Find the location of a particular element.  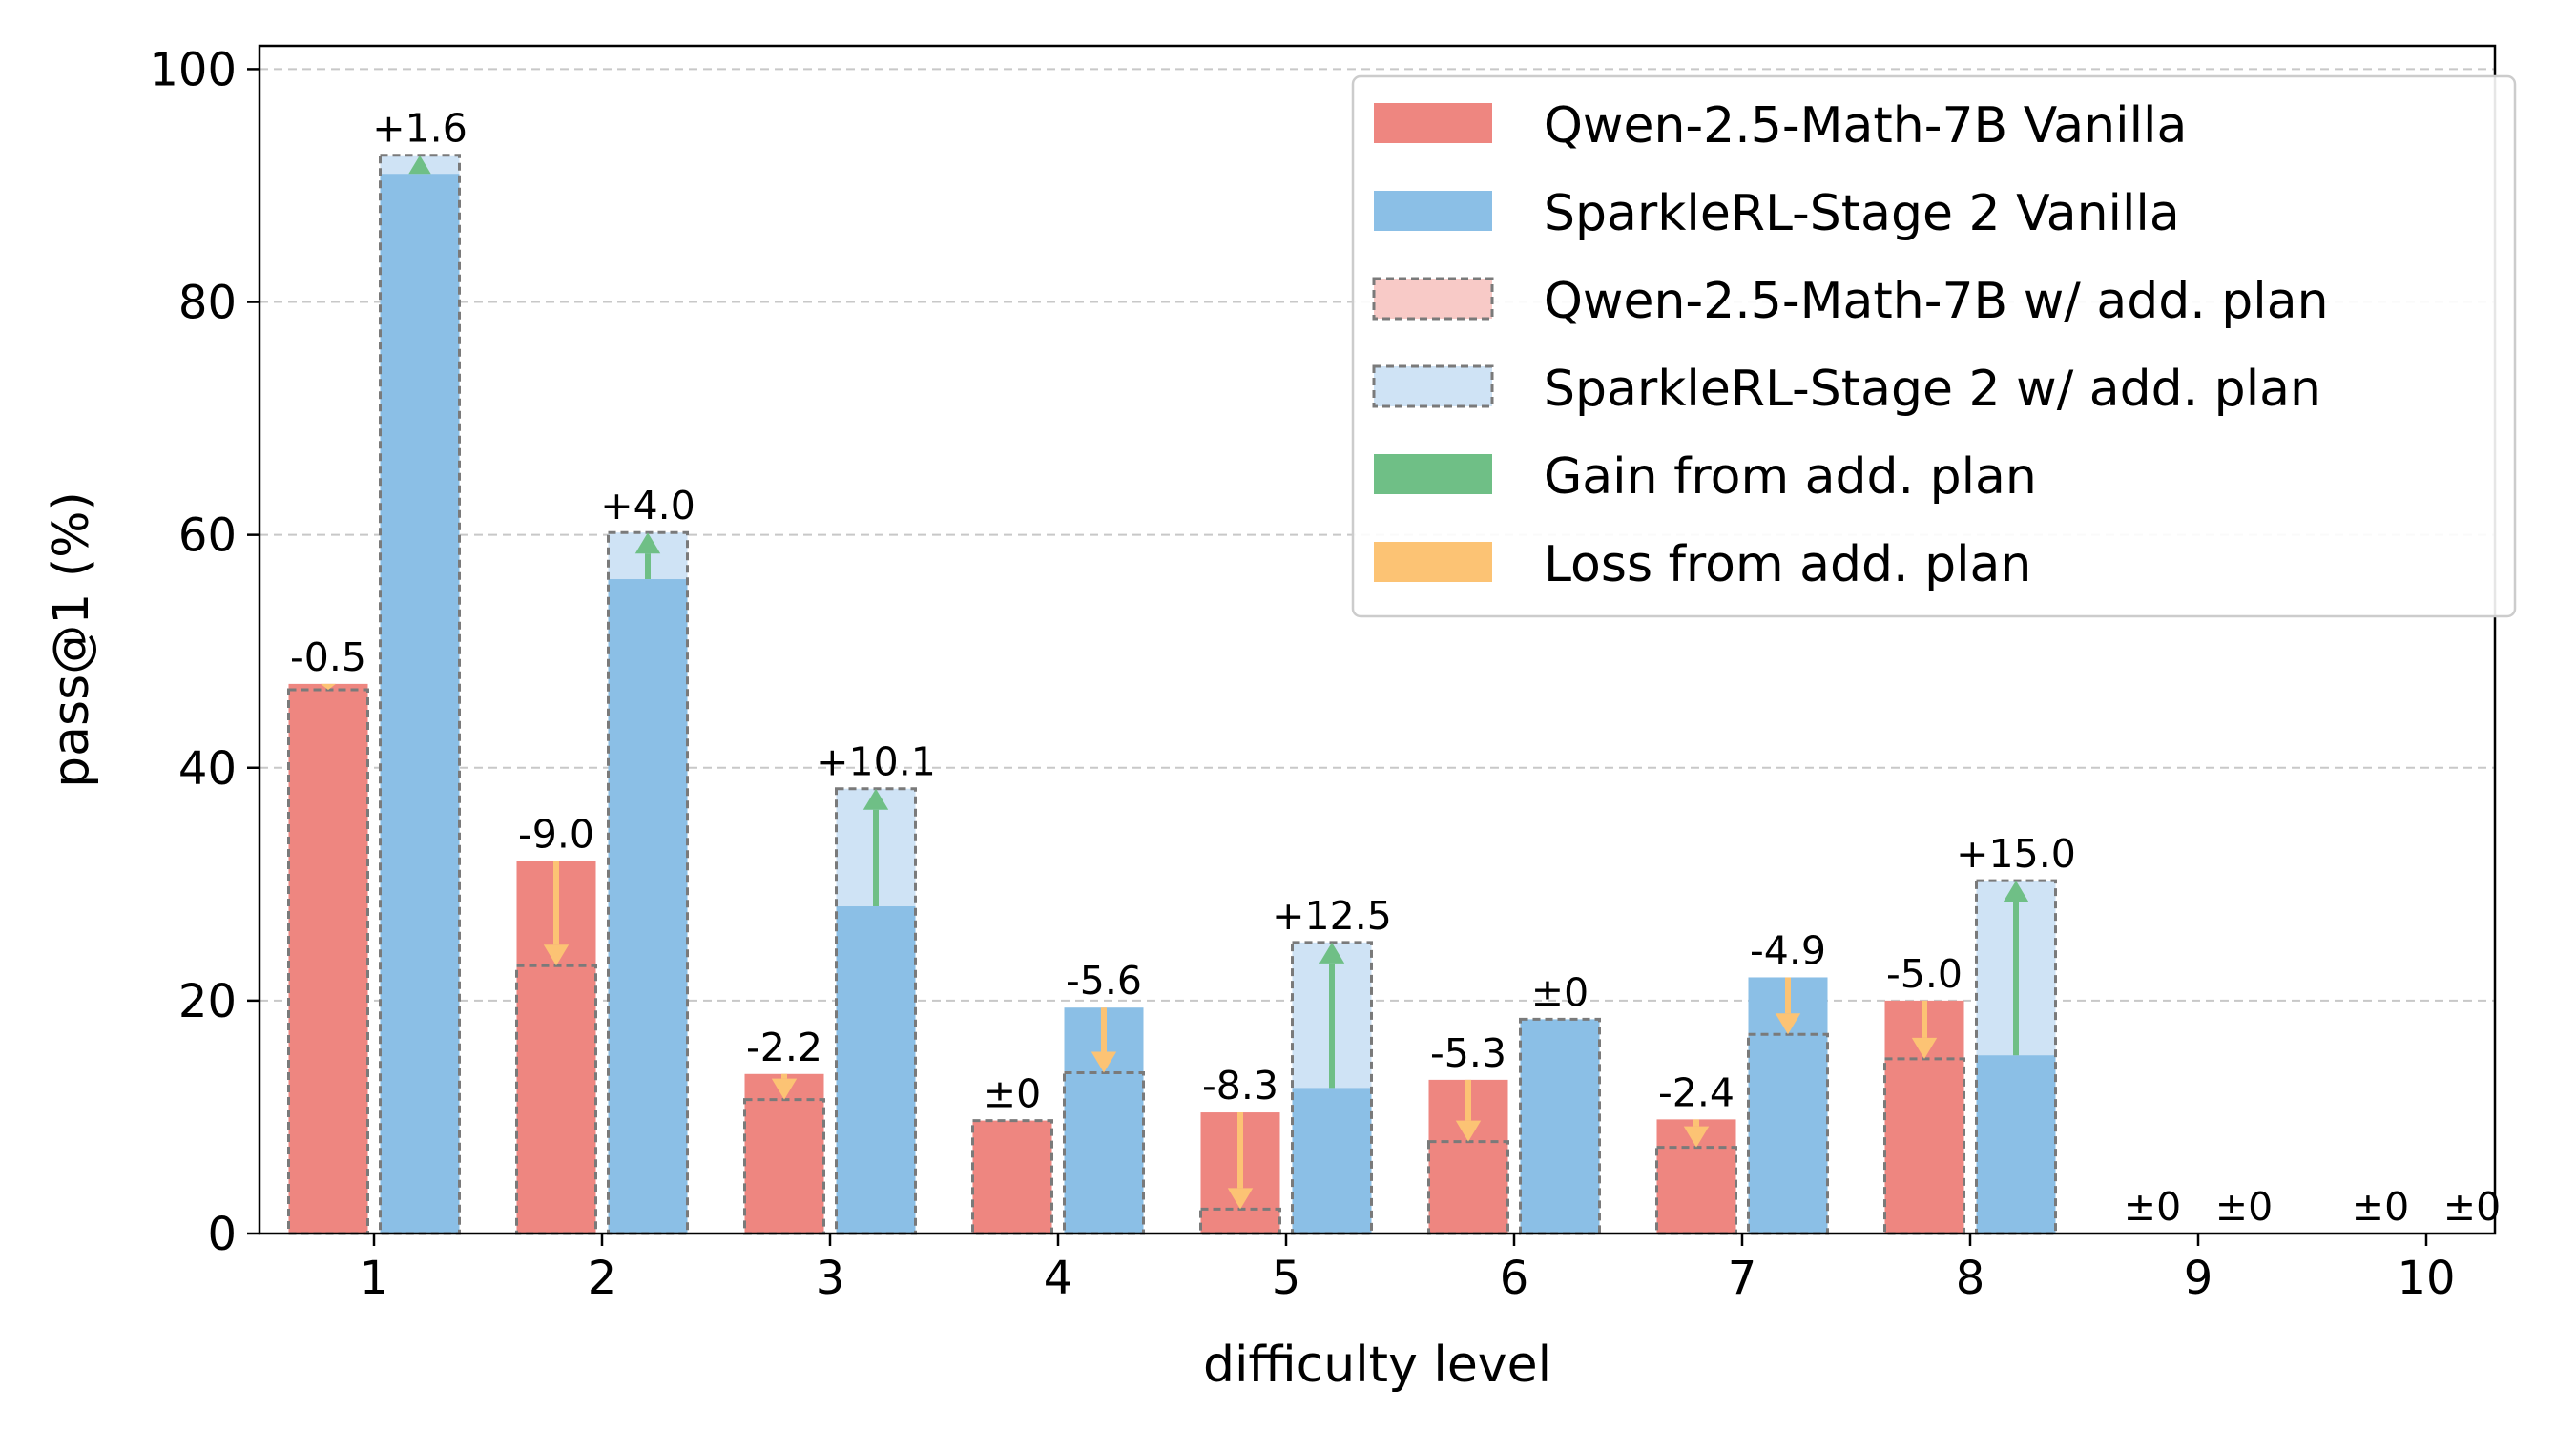

legend-swatch-sparkle-vanilla is located at coordinates (1433, 211).